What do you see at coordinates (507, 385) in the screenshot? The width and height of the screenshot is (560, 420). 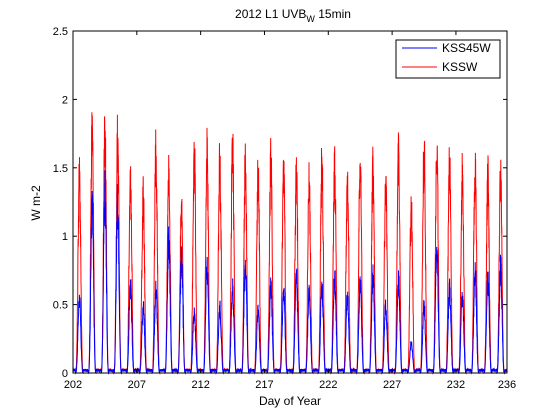 I see `x-tick-label-236: 236` at bounding box center [507, 385].